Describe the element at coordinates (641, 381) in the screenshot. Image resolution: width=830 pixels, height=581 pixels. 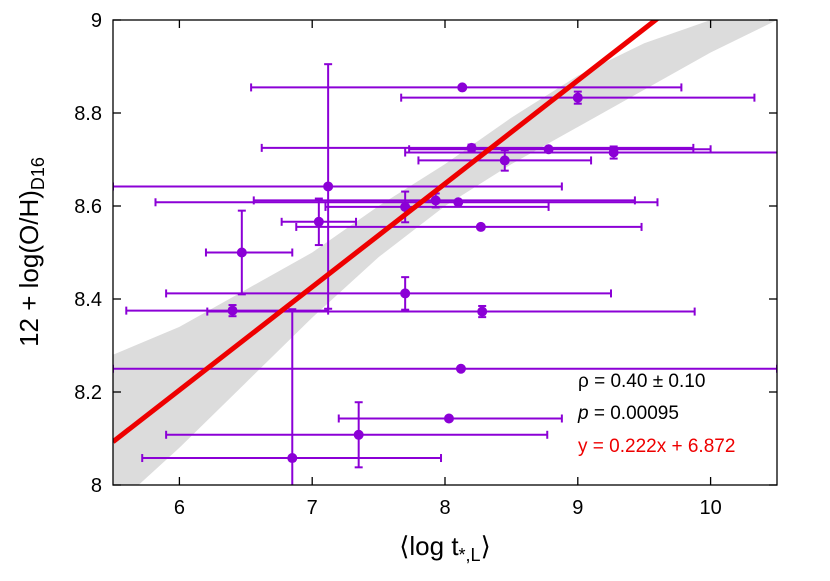
I see `rho-annotation: ρ = 0.40 ± 0.10` at that location.